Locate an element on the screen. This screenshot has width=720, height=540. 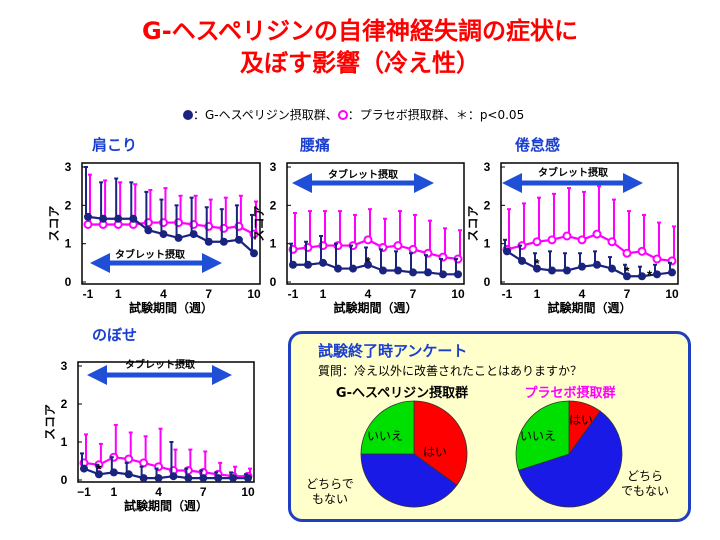
title-line-2: 及ぼす影響（冷え性） is located at coordinates (360, 63).